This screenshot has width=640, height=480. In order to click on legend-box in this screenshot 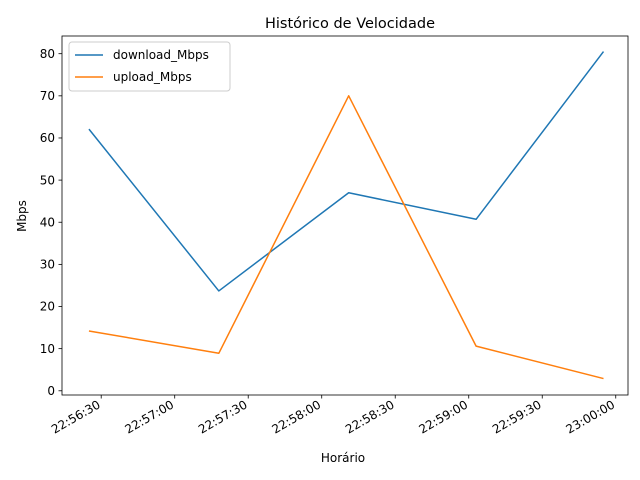, I will do `click(149, 66)`.